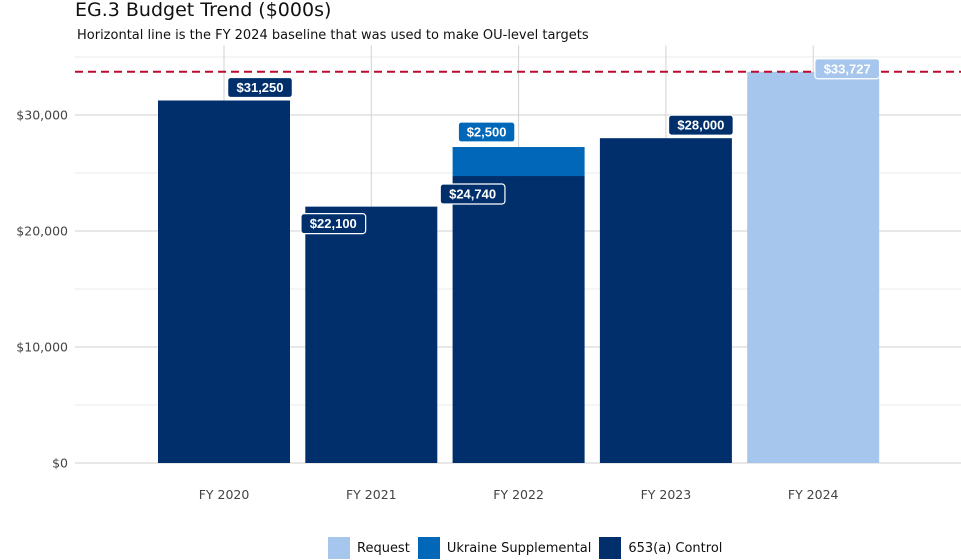 Image resolution: width=961 pixels, height=560 pixels. Describe the element at coordinates (203, 10) in the screenshot. I see `chart-title: EG.3 Budget Trend ($000s)` at that location.